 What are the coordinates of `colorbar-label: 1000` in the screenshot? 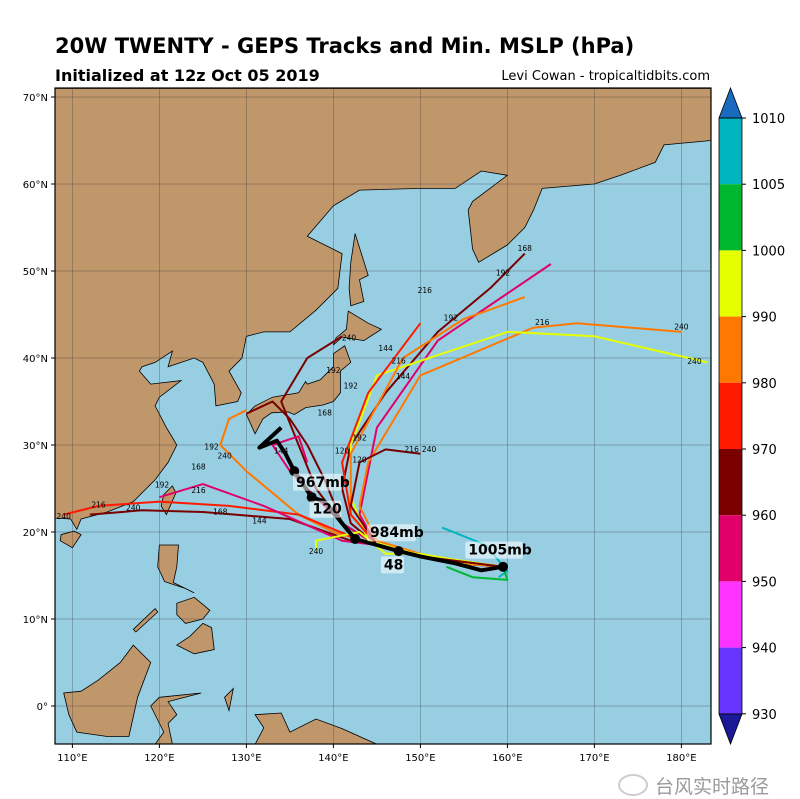 It's located at (768, 251).